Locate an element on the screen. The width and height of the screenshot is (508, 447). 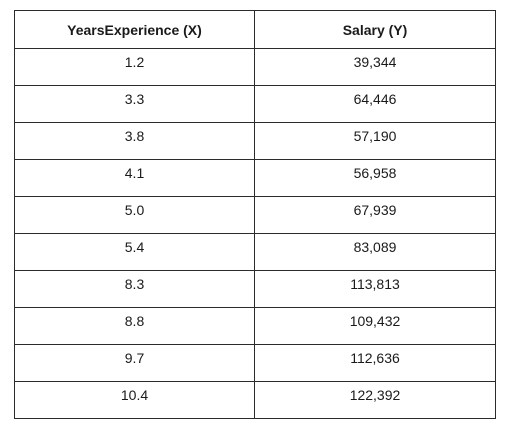
column-header-salary: Salary (Y) is located at coordinates (375, 29).